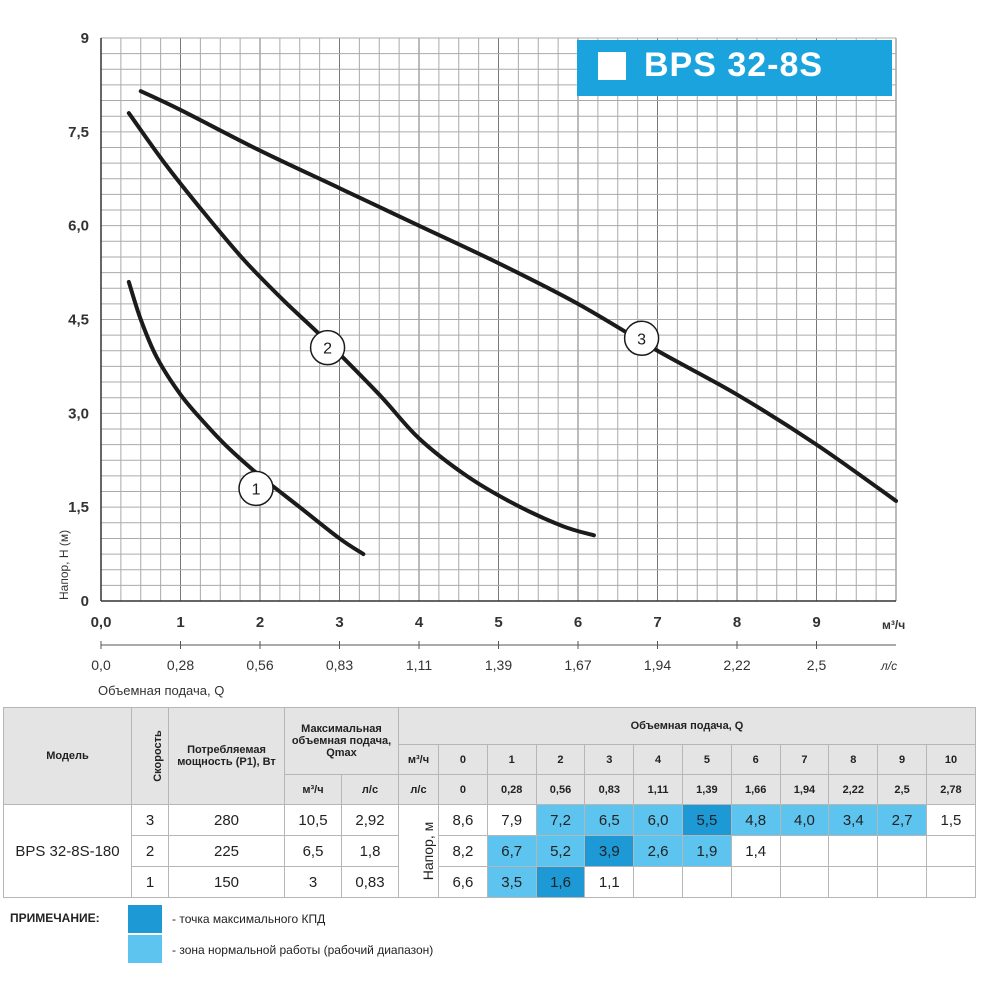  I want to click on flow-ls-header: 0,56, so click(560, 789).